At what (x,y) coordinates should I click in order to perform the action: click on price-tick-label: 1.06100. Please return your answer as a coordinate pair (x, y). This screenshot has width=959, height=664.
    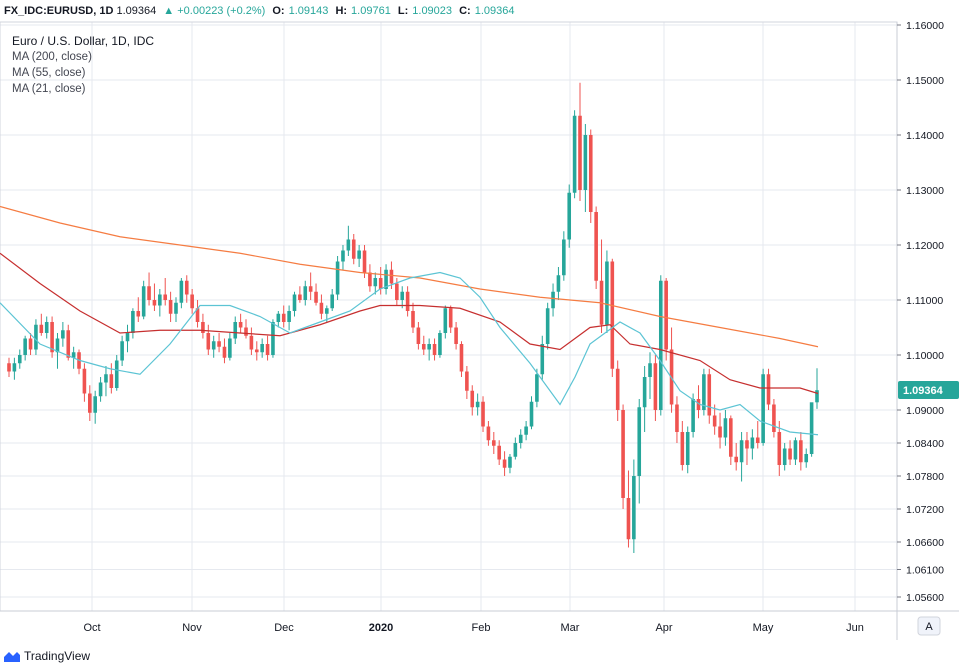
    Looking at the image, I should click on (925, 571).